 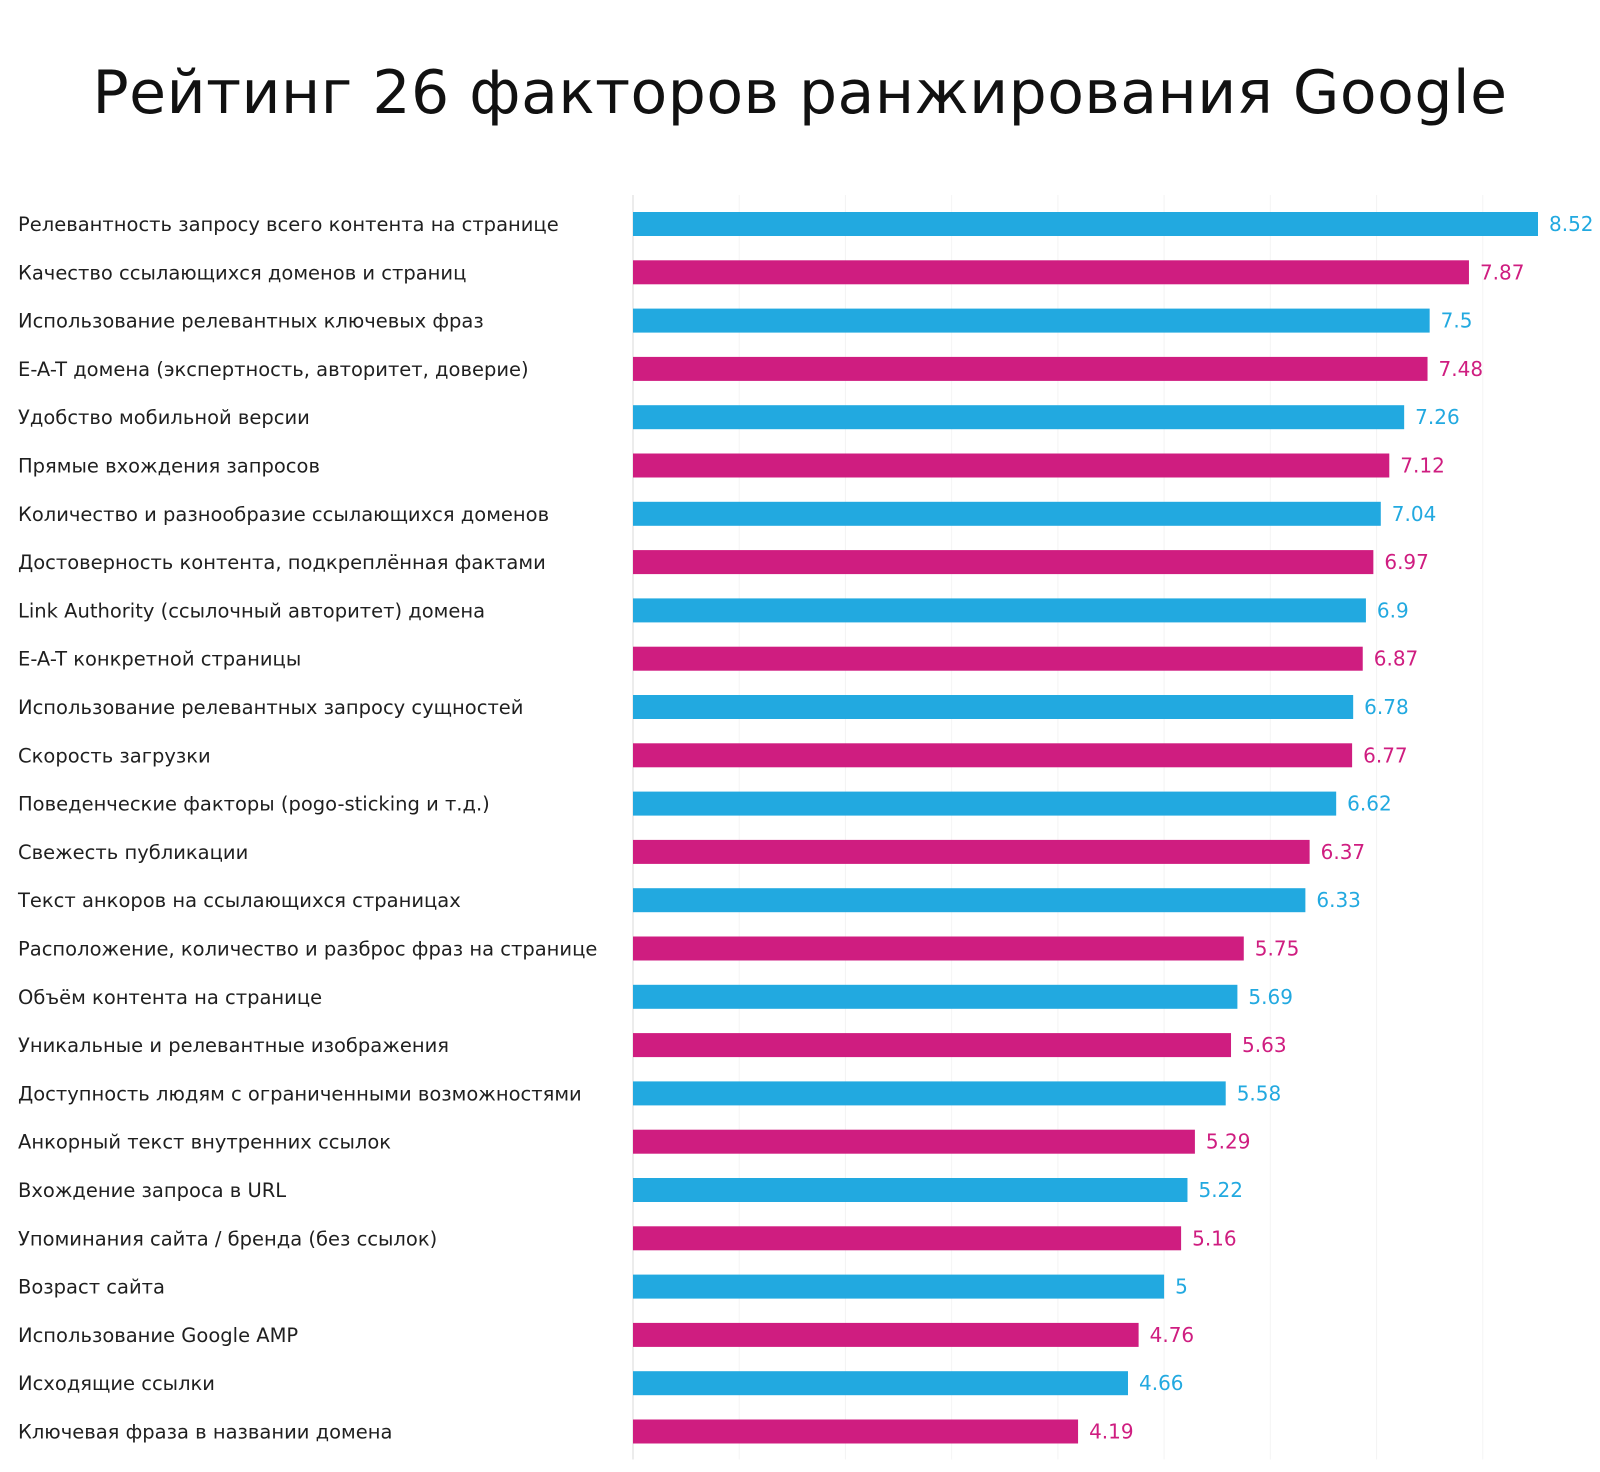 What do you see at coordinates (1214, 1238) in the screenshot?
I see `value-label: 5.16` at bounding box center [1214, 1238].